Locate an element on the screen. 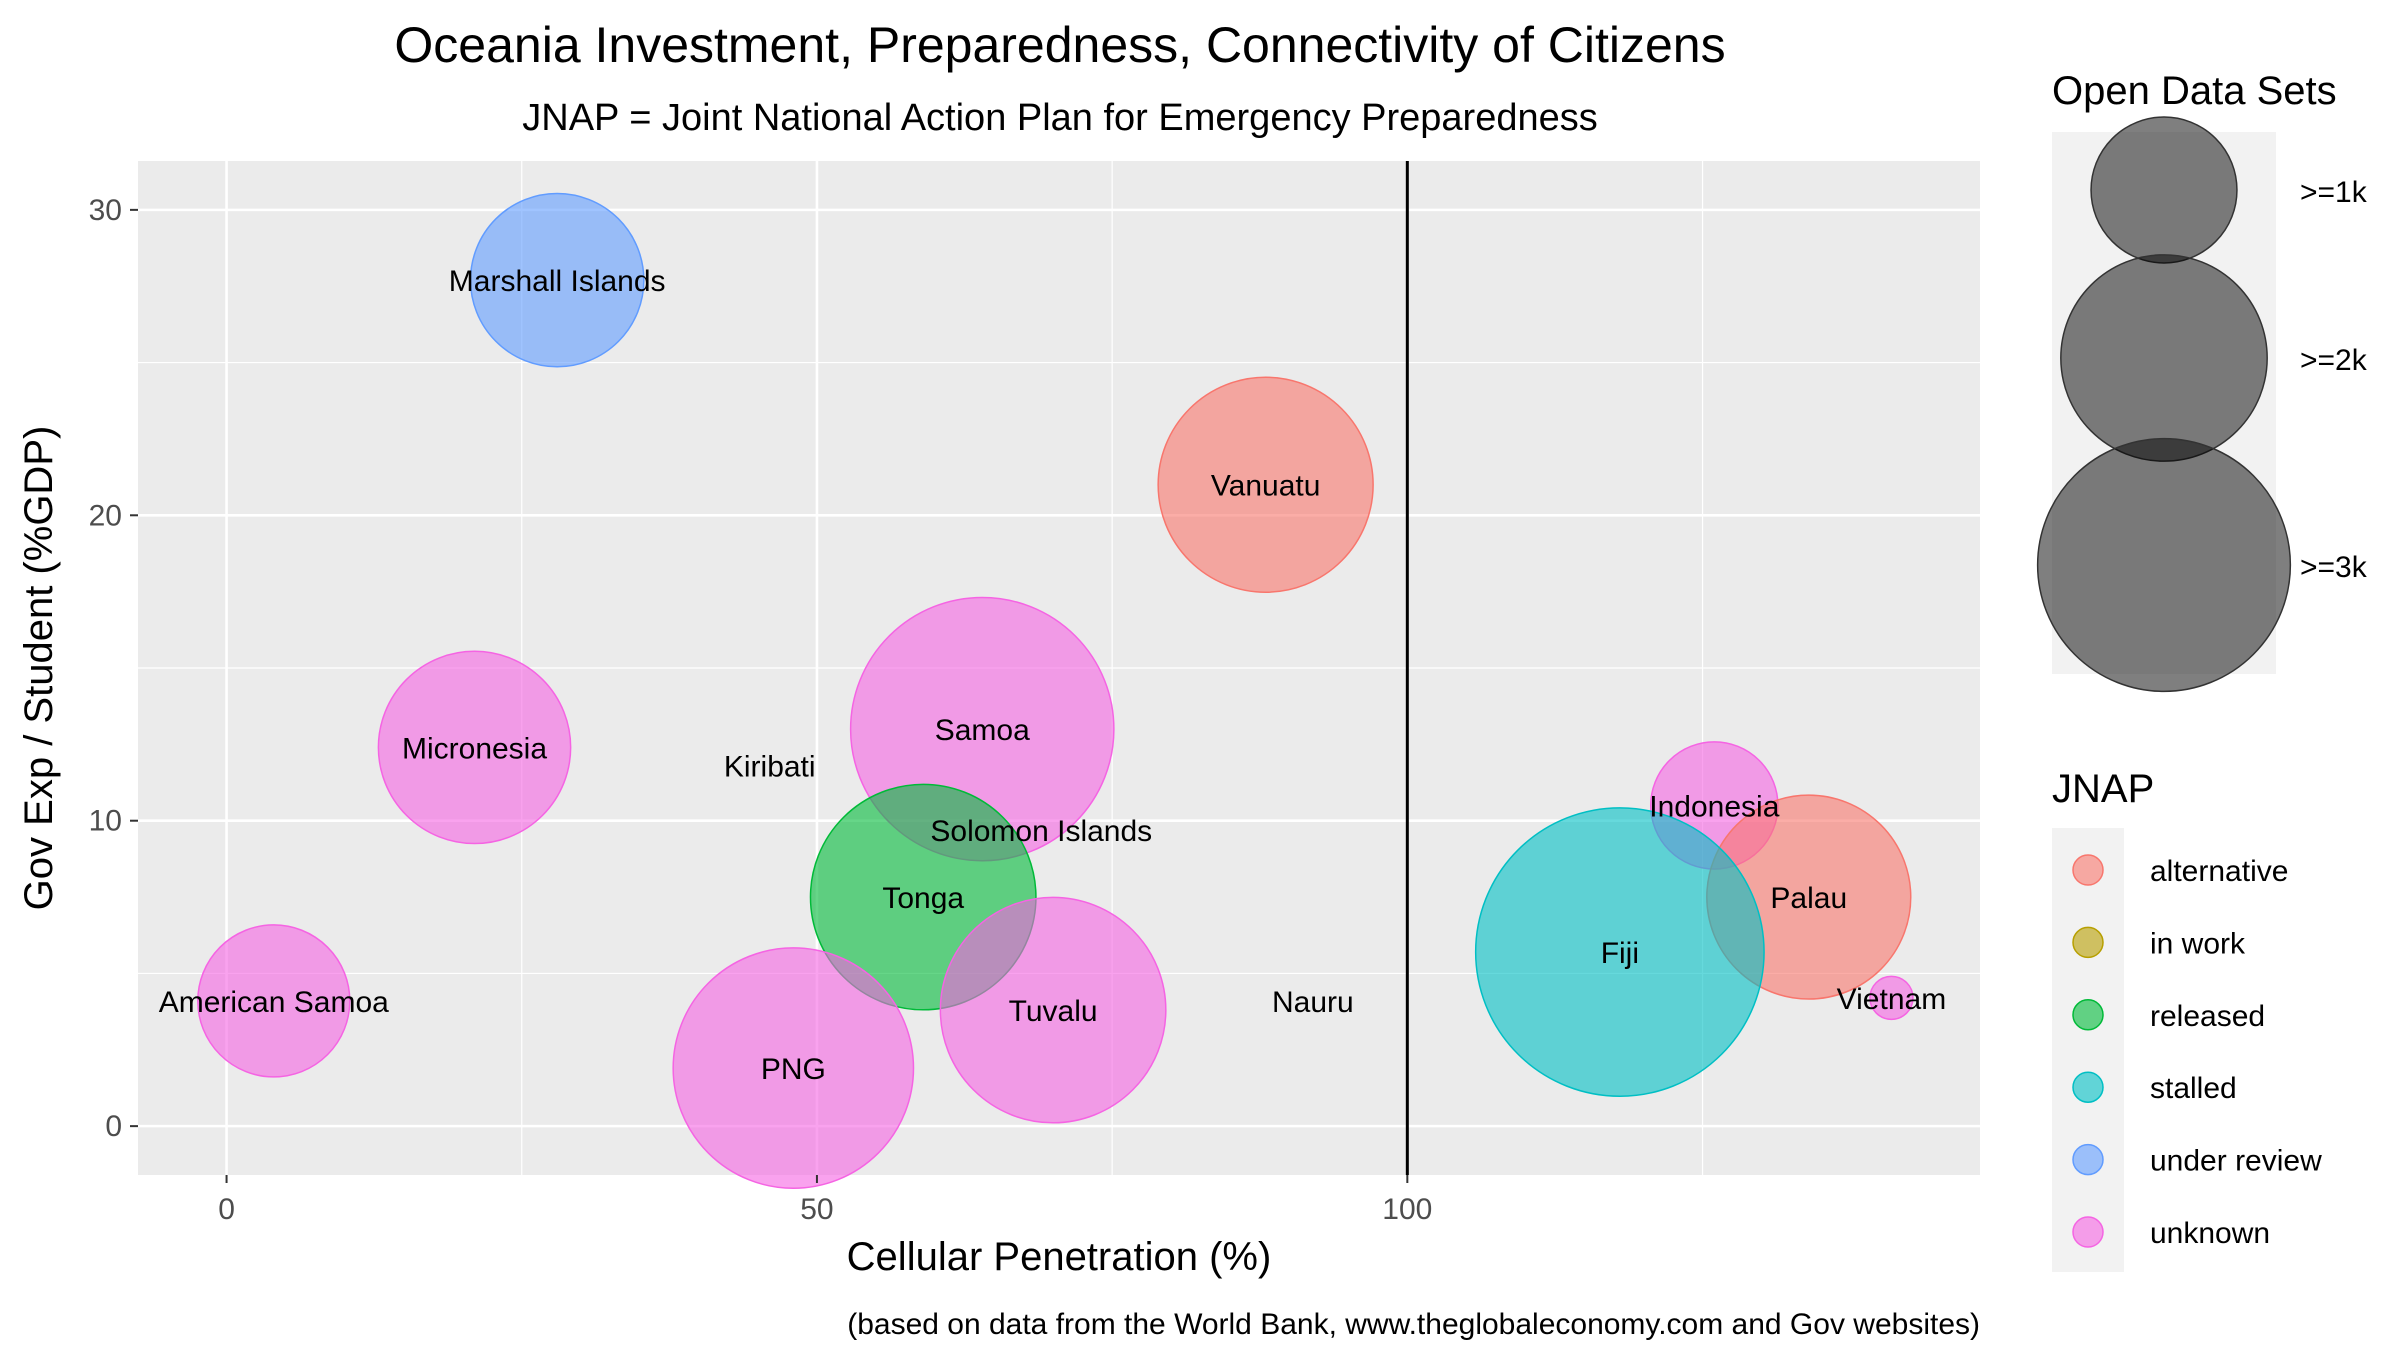 Image resolution: width=2400 pixels, height=1350 pixels. x-tick-label: 0 is located at coordinates (226, 1209).